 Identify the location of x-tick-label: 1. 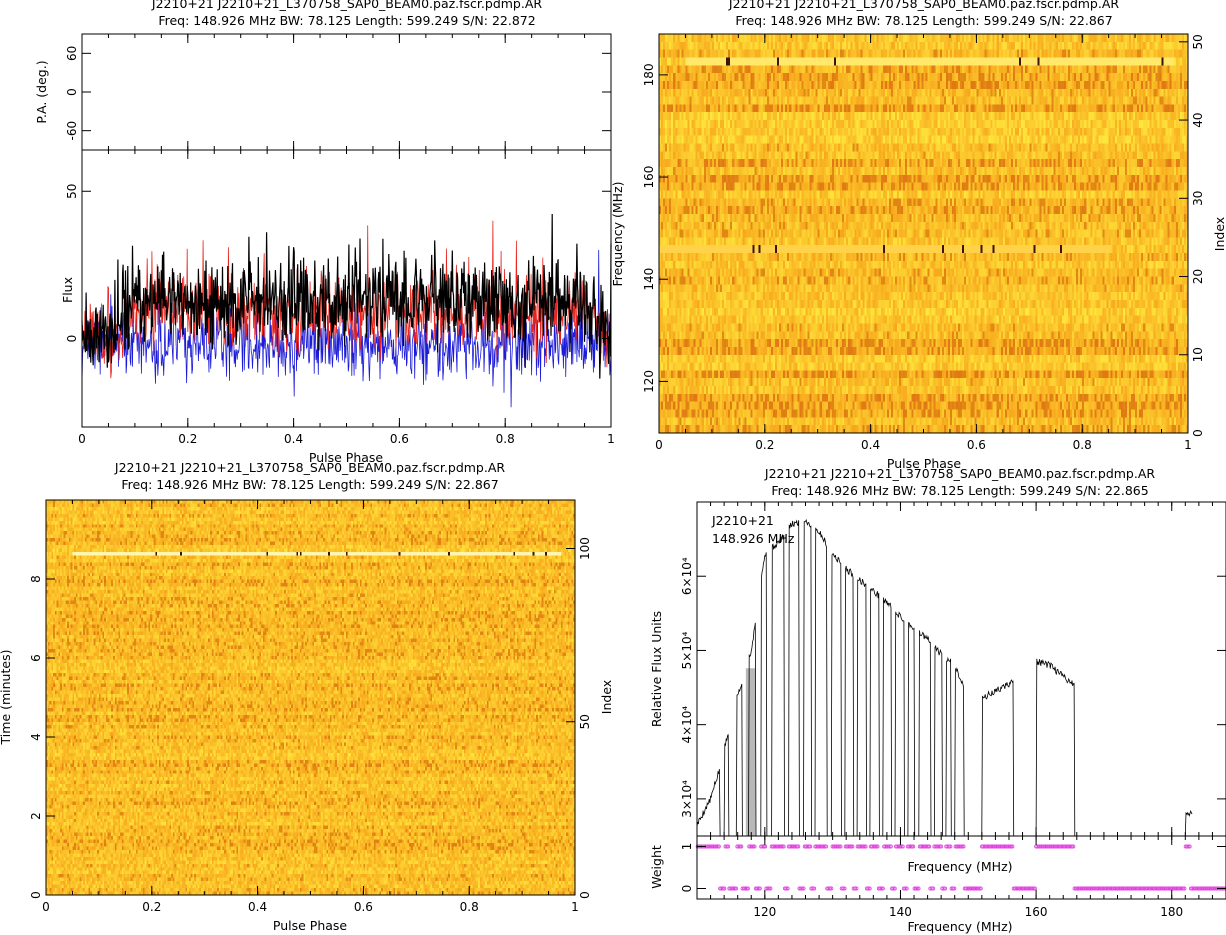
(575, 907).